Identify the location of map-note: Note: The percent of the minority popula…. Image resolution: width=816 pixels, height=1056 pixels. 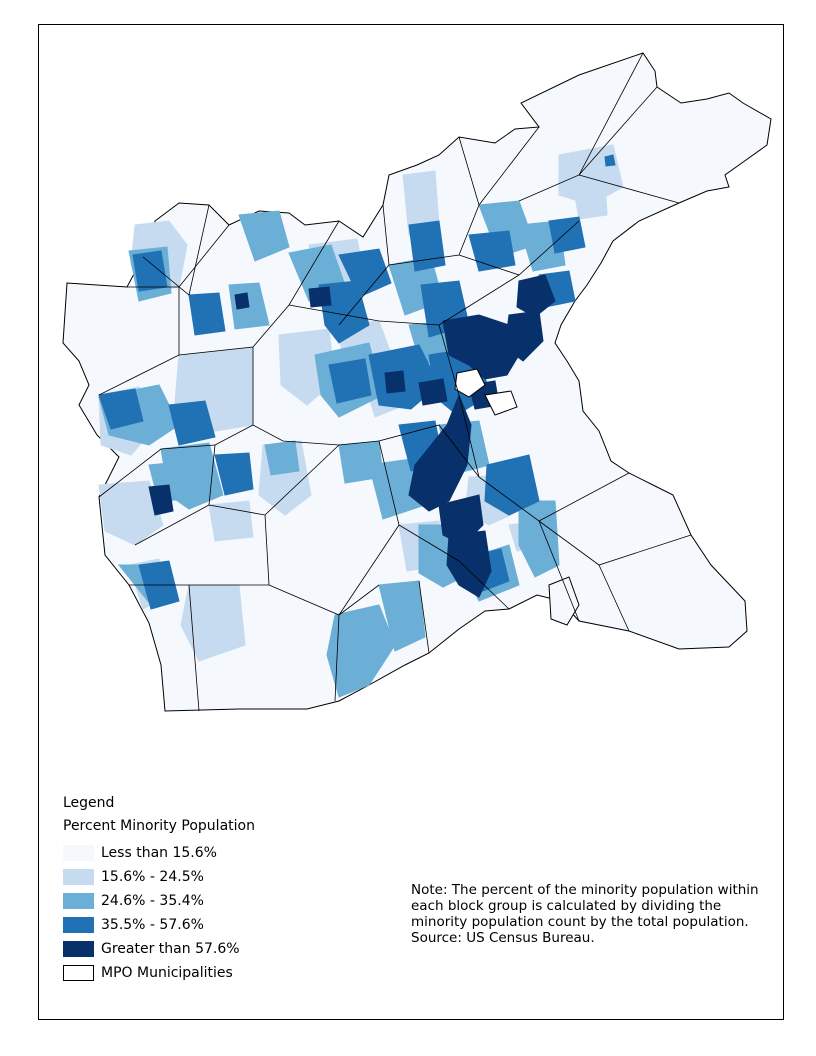
(591, 914).